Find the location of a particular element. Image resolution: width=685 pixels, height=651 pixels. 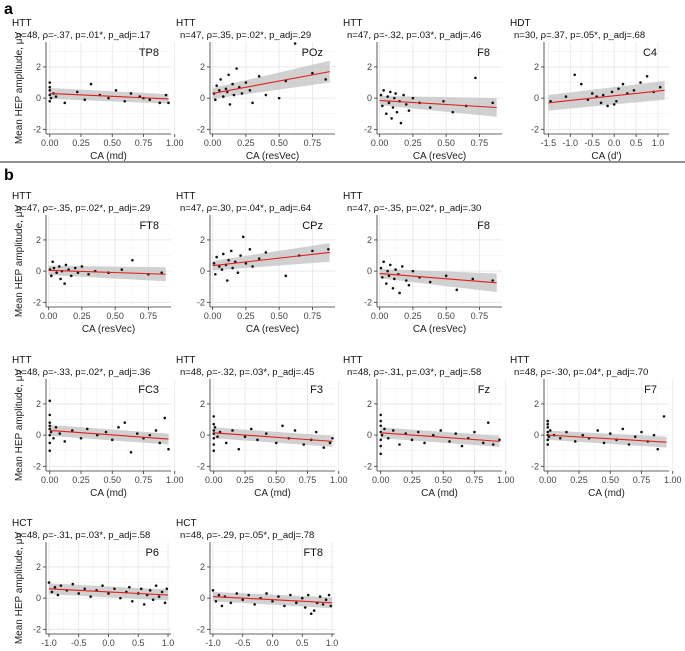

x-axis-label: CA (resVec) is located at coordinates (108, 329).